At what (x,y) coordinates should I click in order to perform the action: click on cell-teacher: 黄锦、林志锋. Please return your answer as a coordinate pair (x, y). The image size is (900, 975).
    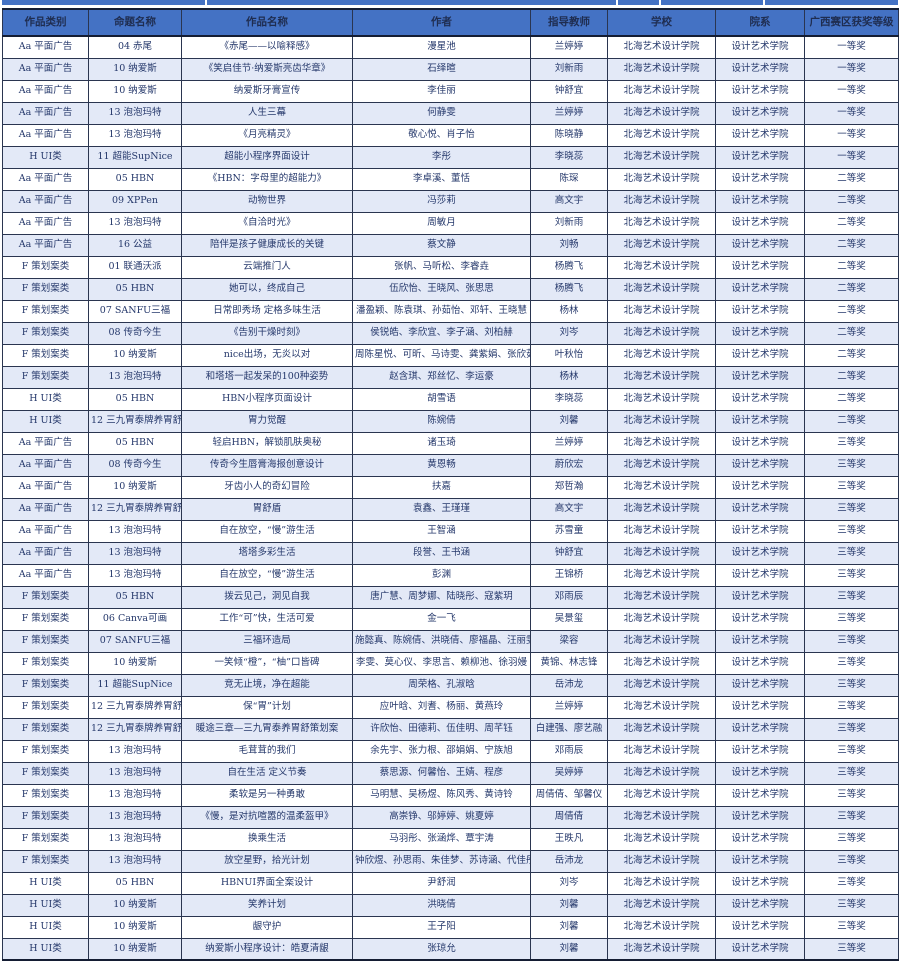
    Looking at the image, I should click on (569, 663).